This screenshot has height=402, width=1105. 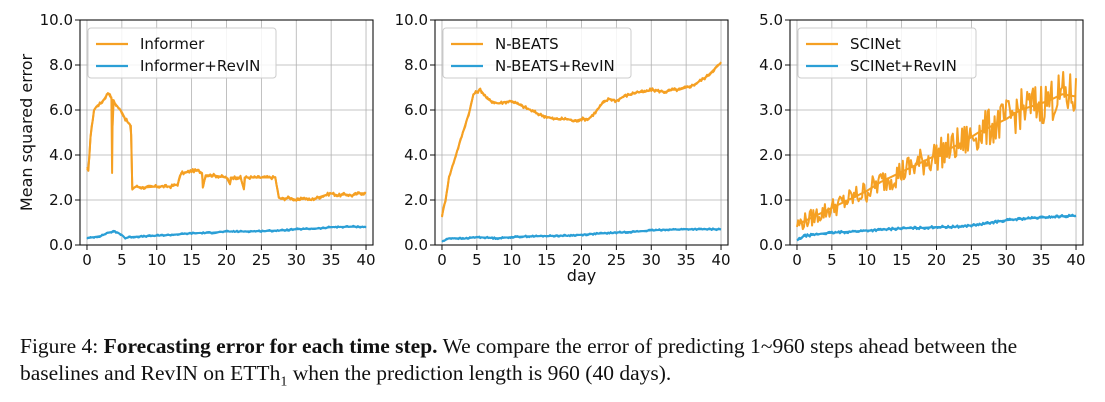 I want to click on y-tick-label: 5.0, so click(x=771, y=20).